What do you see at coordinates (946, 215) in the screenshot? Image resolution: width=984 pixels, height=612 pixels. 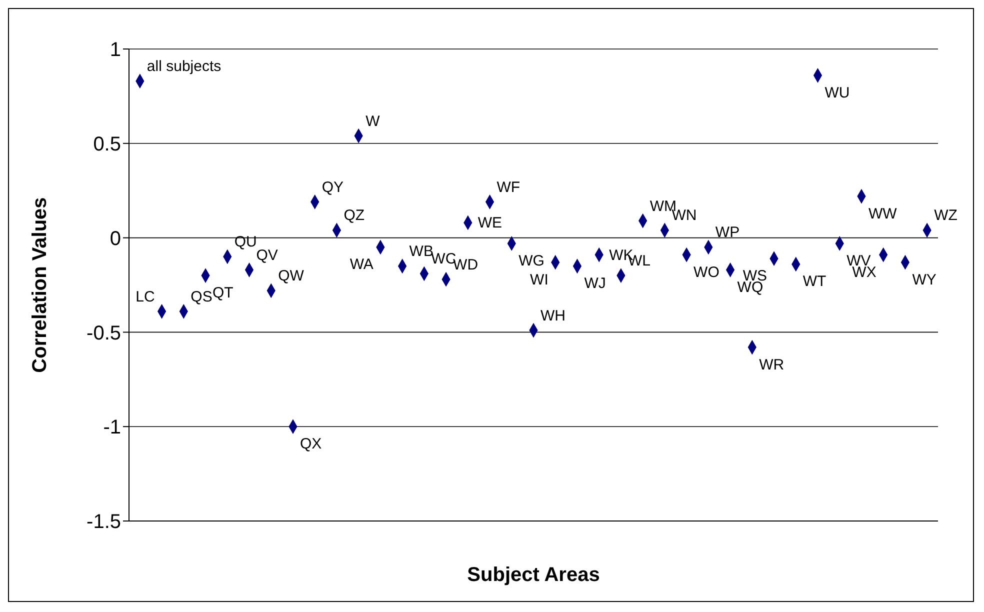 I see `data-label: WZ` at bounding box center [946, 215].